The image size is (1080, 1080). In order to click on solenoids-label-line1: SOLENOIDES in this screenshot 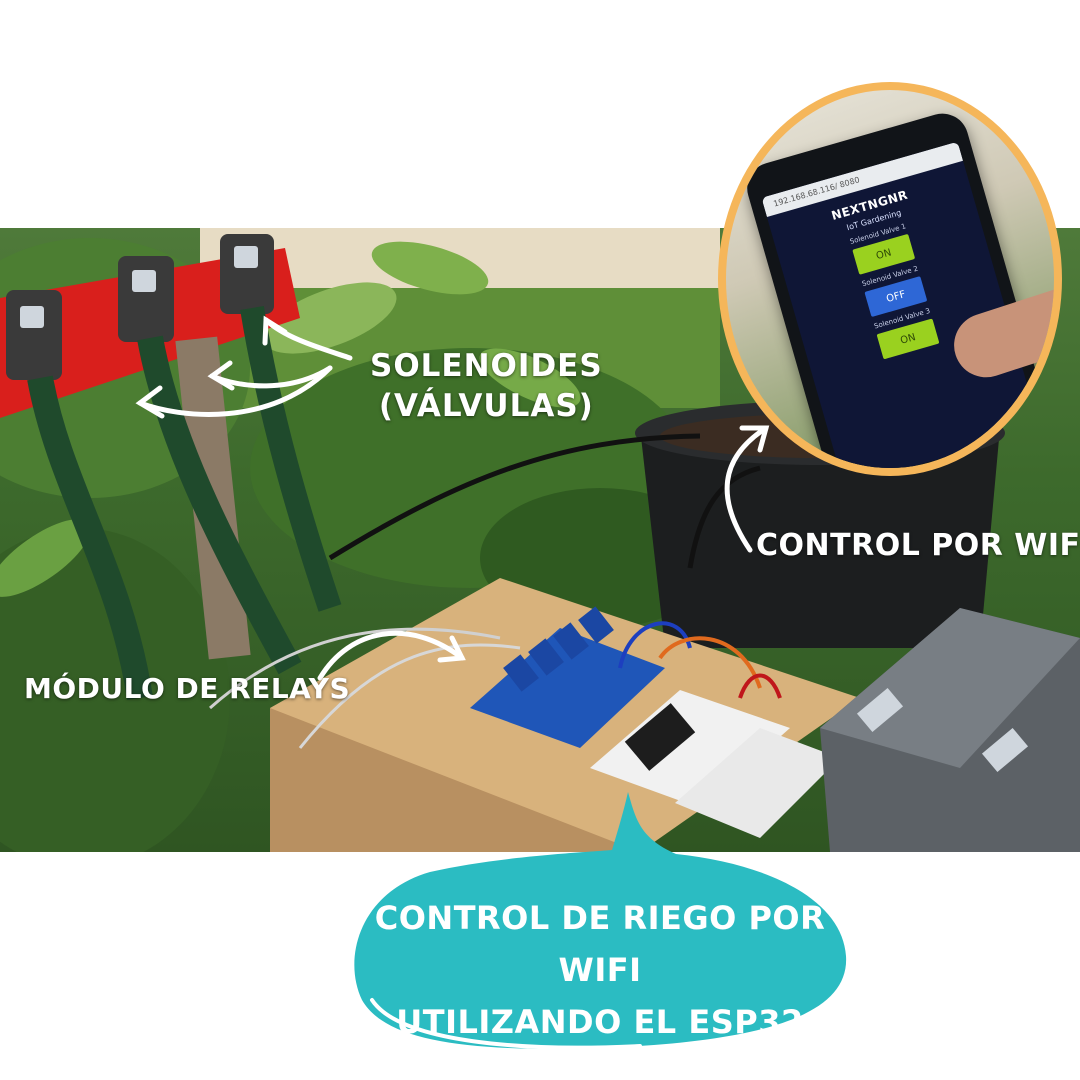, I will do `click(486, 366)`.